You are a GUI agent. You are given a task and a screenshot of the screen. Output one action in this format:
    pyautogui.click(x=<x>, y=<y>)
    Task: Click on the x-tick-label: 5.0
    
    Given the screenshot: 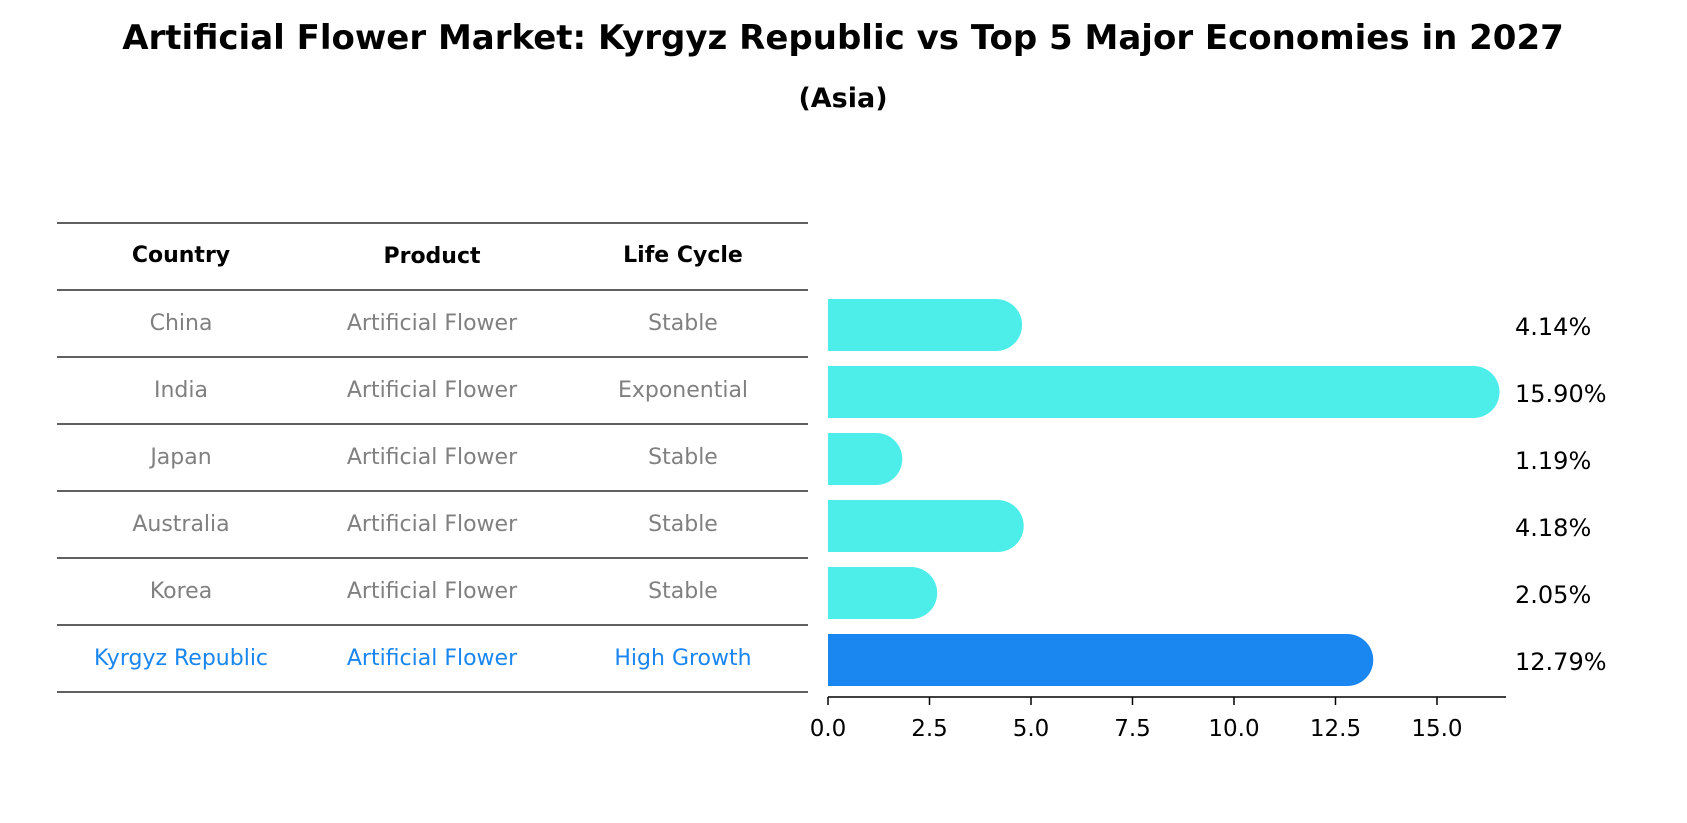 What is the action you would take?
    pyautogui.click(x=1031, y=729)
    